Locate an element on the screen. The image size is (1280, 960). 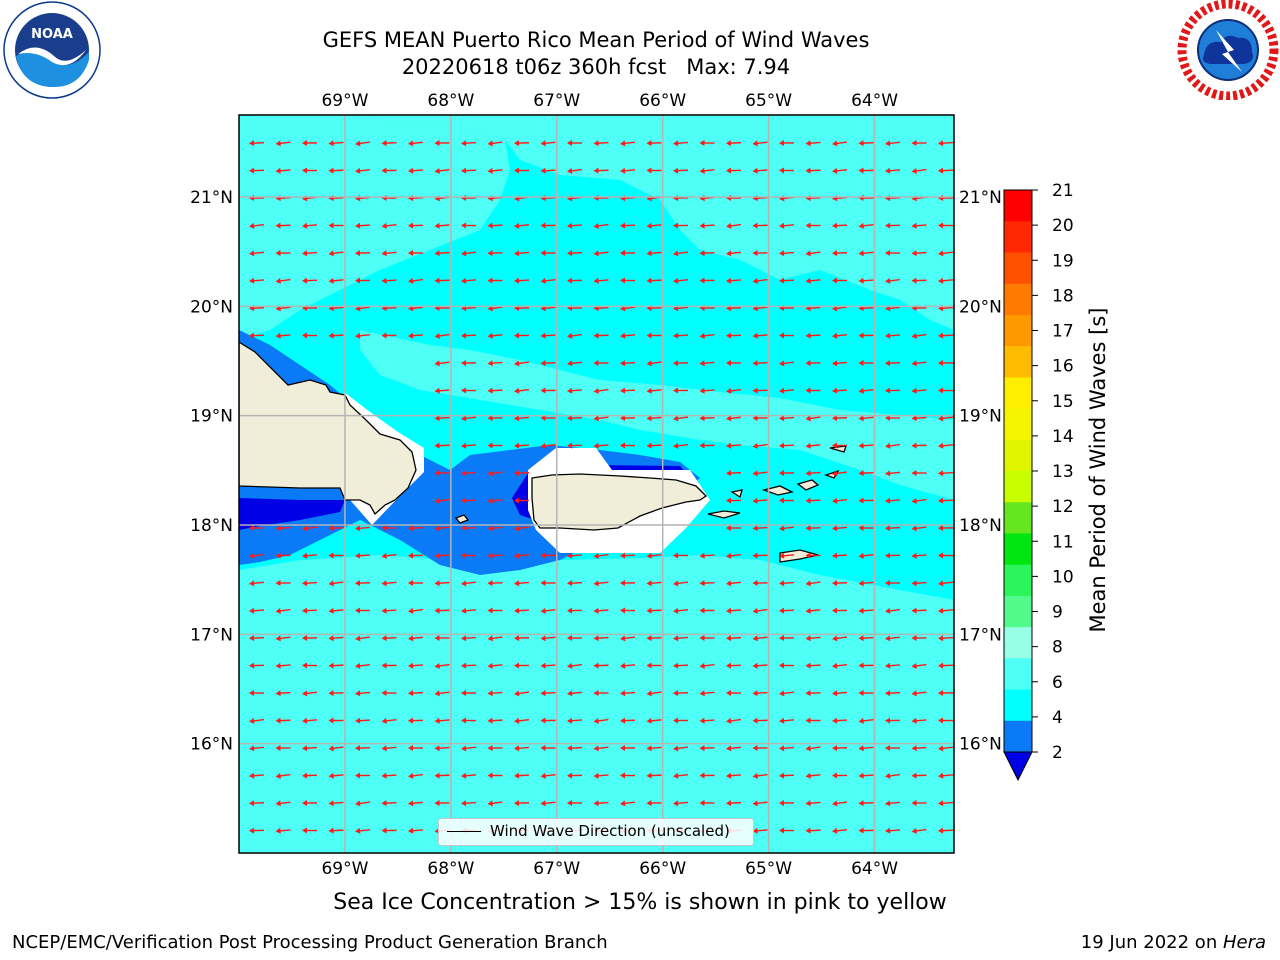
lat-tick-label: 21°N is located at coordinates (980, 198).